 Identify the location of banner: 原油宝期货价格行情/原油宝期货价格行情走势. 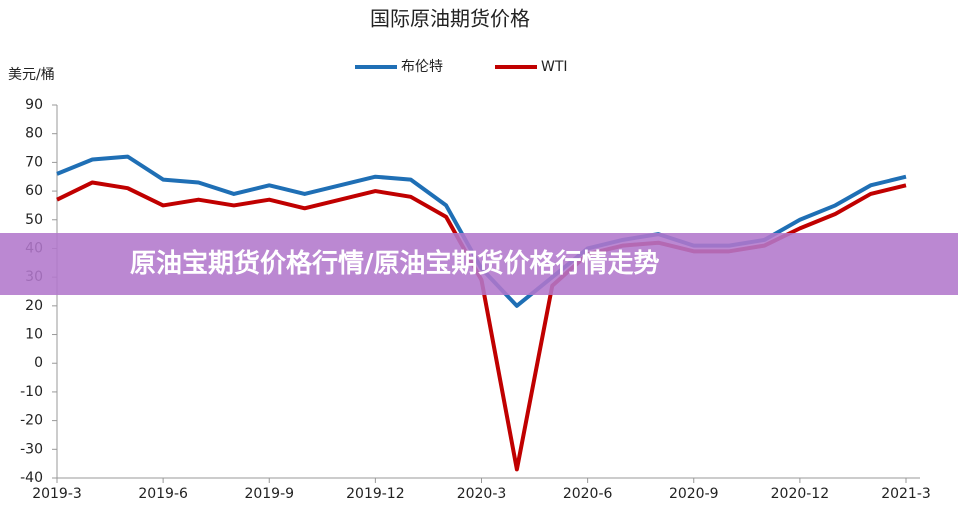
(479, 264).